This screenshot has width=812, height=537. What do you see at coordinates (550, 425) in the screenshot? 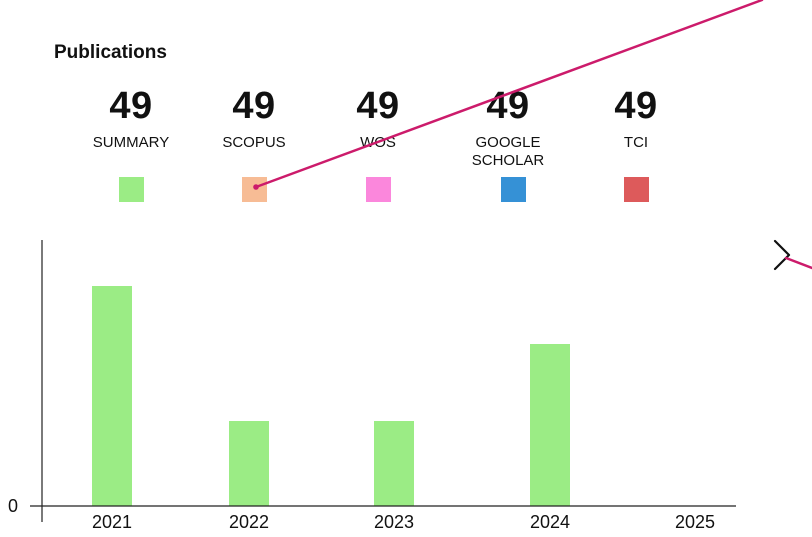
I see `bar-2024` at bounding box center [550, 425].